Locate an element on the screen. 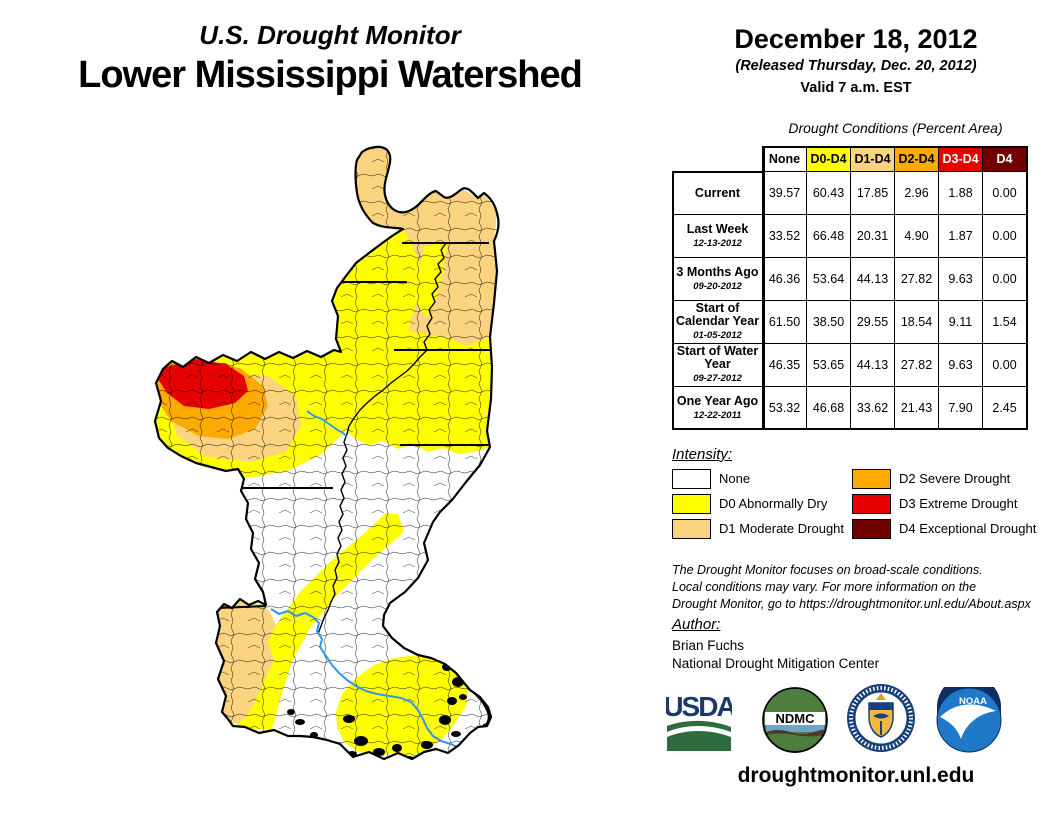 This screenshot has height=816, width=1056. commerce-seal-logo is located at coordinates (881, 718).